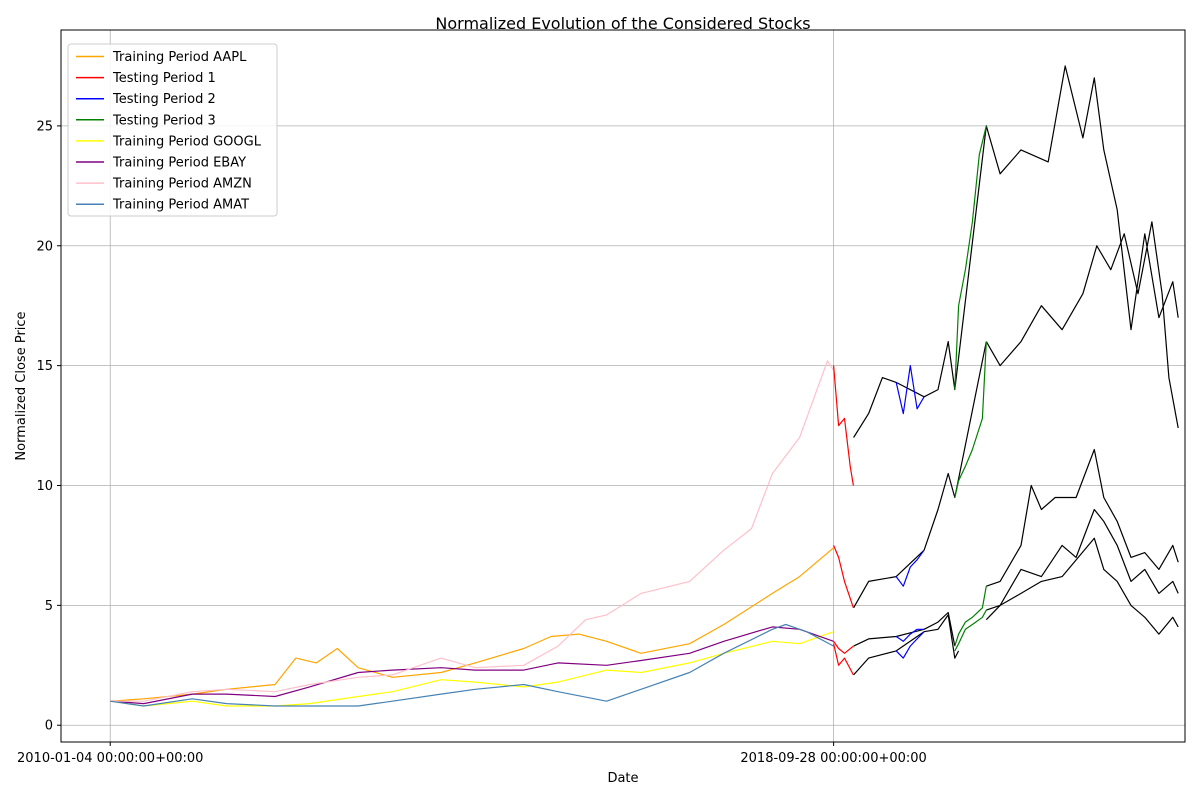 This screenshot has width=1200, height=800. What do you see at coordinates (164, 99) in the screenshot?
I see `legend-label: Testing Period 2` at bounding box center [164, 99].